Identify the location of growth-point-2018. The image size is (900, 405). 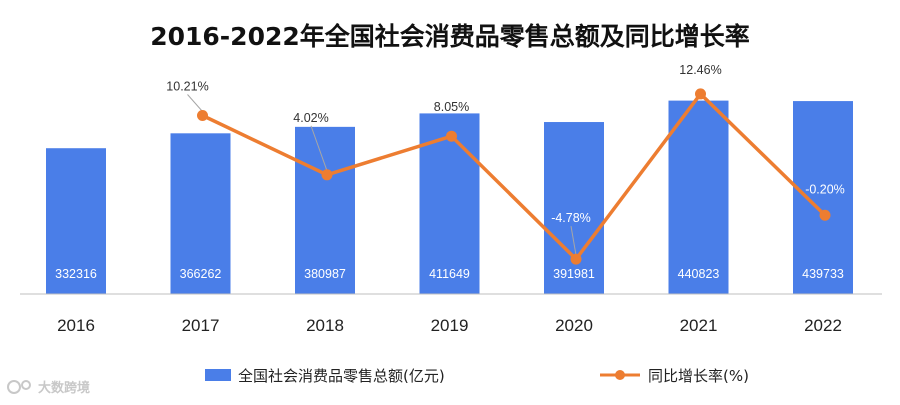
(327, 175).